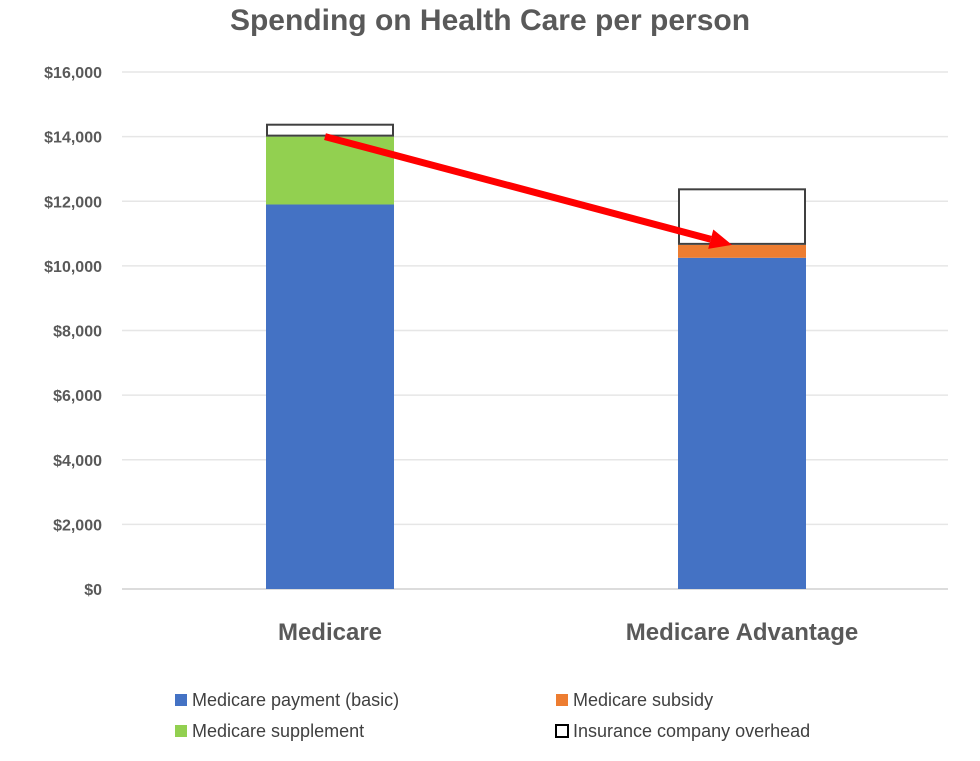 This screenshot has height=761, width=980. What do you see at coordinates (330, 130) in the screenshot?
I see `bar-segment-insurance-company-overhead-medicare` at bounding box center [330, 130].